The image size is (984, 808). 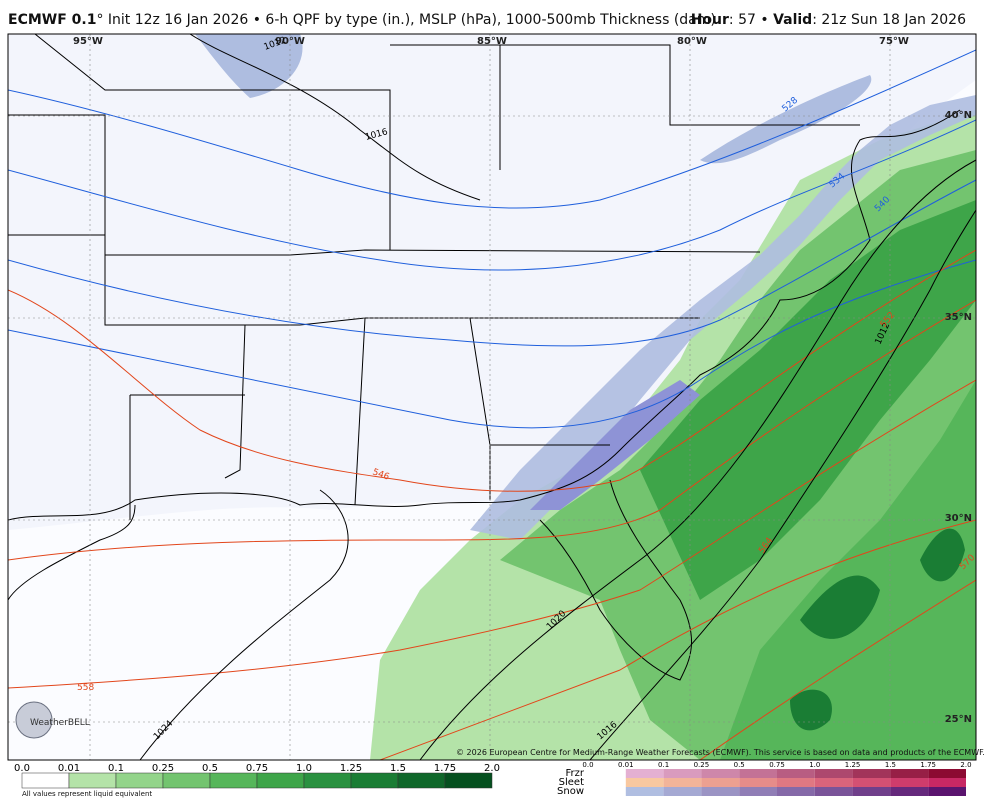 What do you see at coordinates (398, 768) in the screenshot?
I see `rain-level: 1.5` at bounding box center [398, 768].